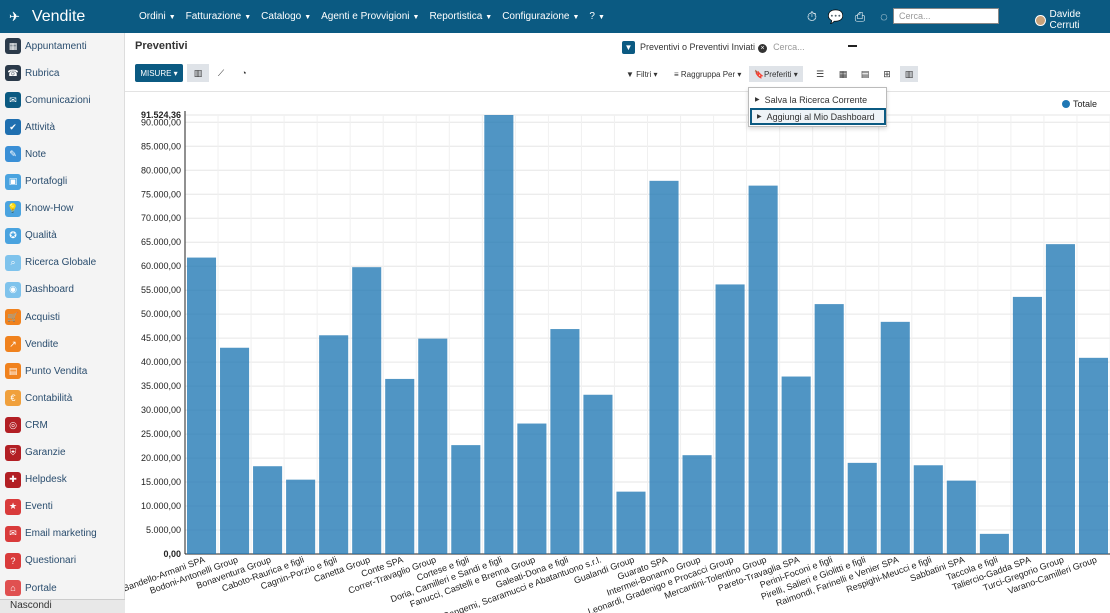  Describe the element at coordinates (818, 116) in the screenshot. I see `add-to-dashboard-item: ▶ Aggiungi al Mio Dashboard` at that location.